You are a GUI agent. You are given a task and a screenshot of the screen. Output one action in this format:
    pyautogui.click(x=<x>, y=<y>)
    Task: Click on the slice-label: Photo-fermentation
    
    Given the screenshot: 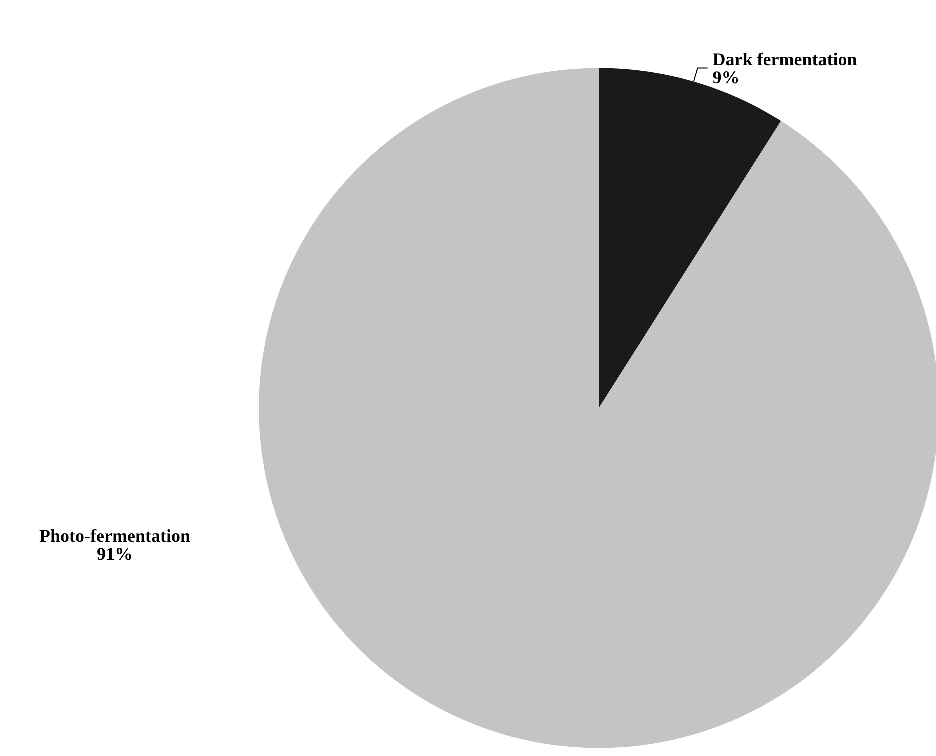 What is the action you would take?
    pyautogui.click(x=115, y=536)
    